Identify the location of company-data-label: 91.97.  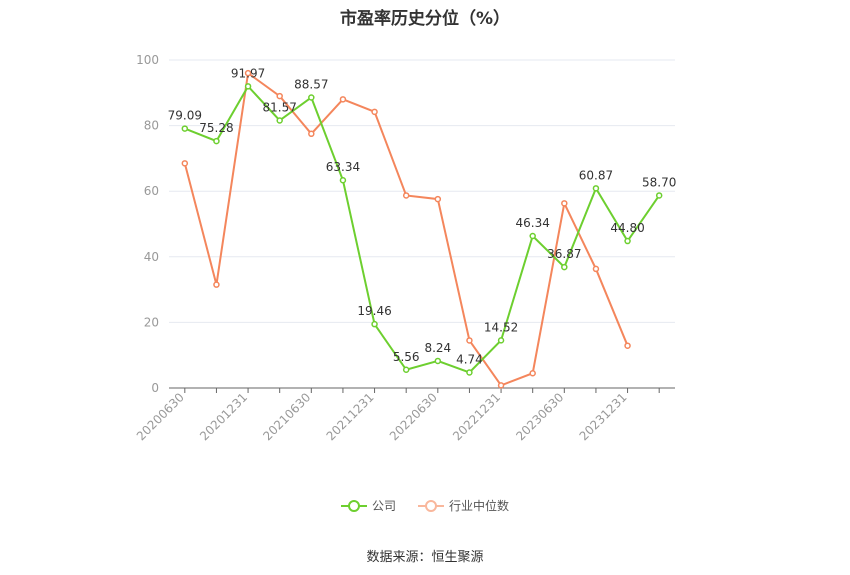
(248, 73).